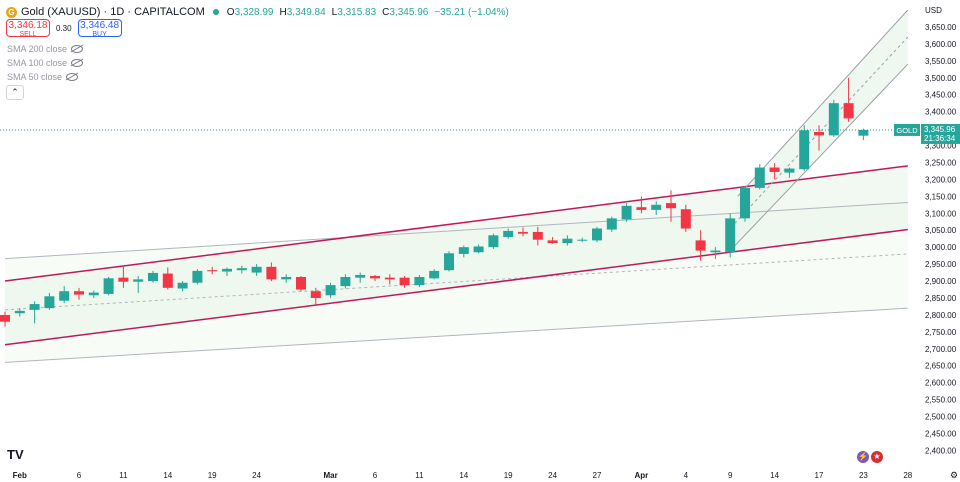  Describe the element at coordinates (907, 130) in the screenshot. I see `price-tag-label: GOLD` at that location.